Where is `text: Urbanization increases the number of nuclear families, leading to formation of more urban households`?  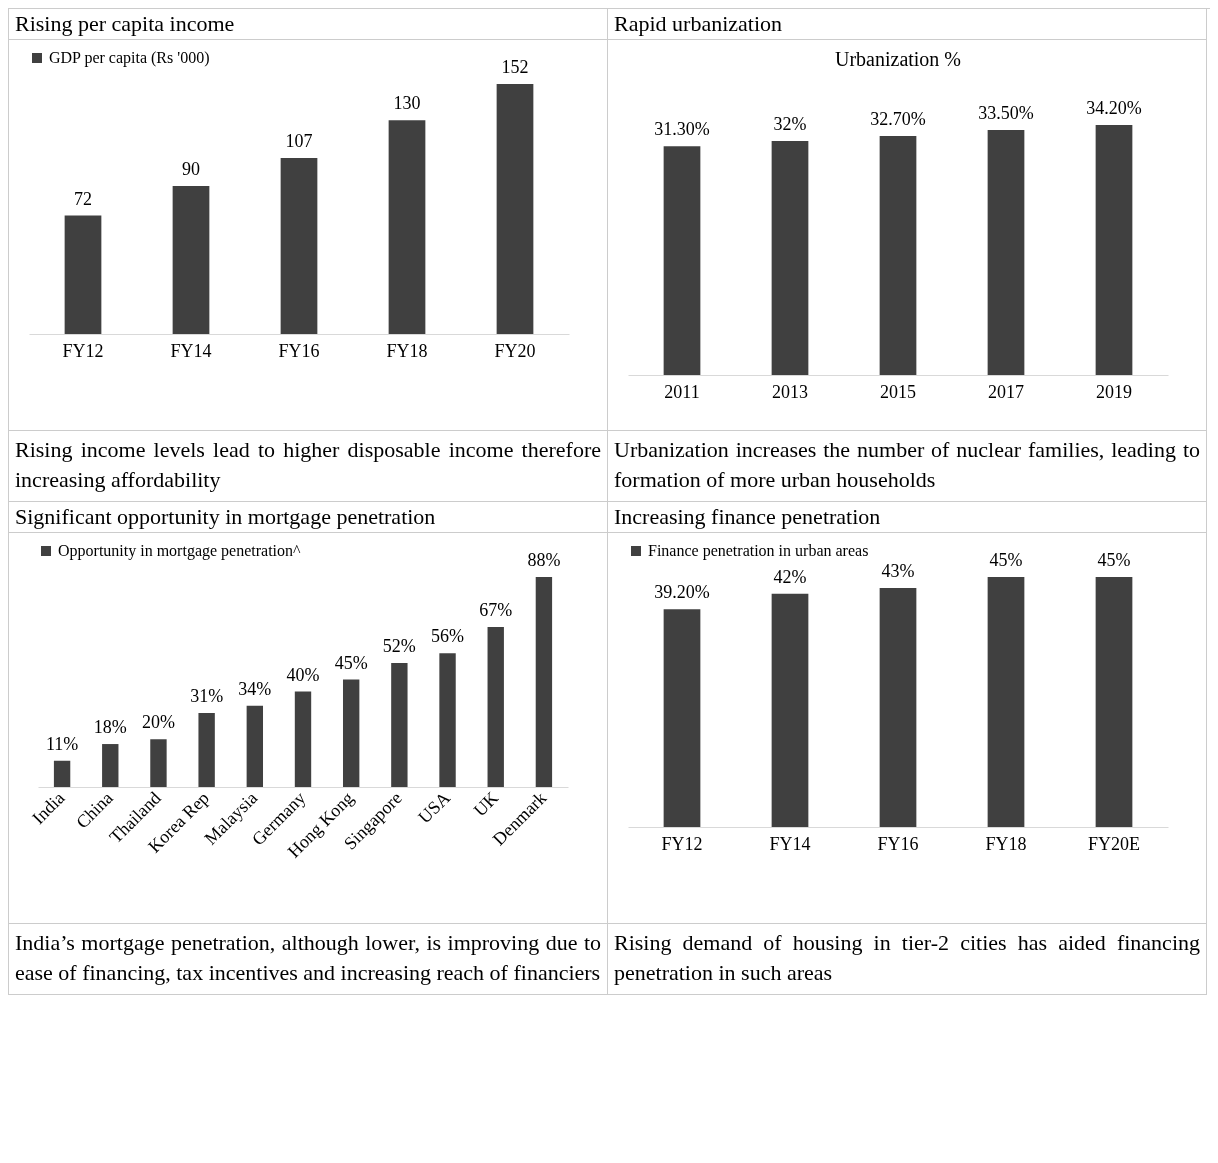 text: Urbanization increases the number of nuclear families, leading to formation of more urban households is located at coordinates (907, 465).